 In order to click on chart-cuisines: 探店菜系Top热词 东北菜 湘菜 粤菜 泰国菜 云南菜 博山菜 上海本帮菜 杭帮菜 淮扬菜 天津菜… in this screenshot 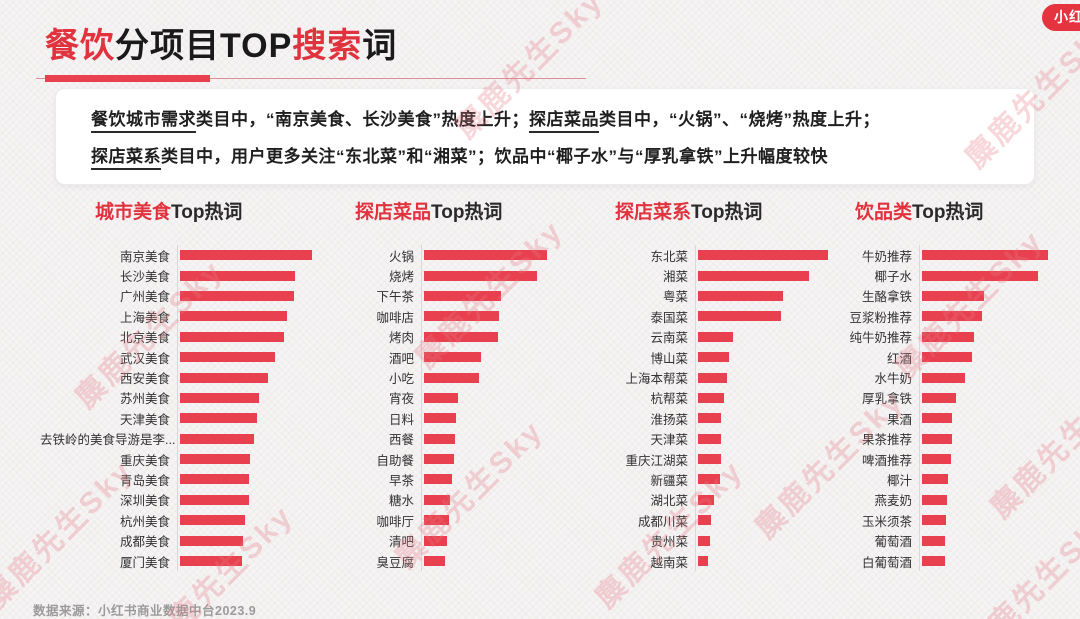, I will do `click(695, 384)`.